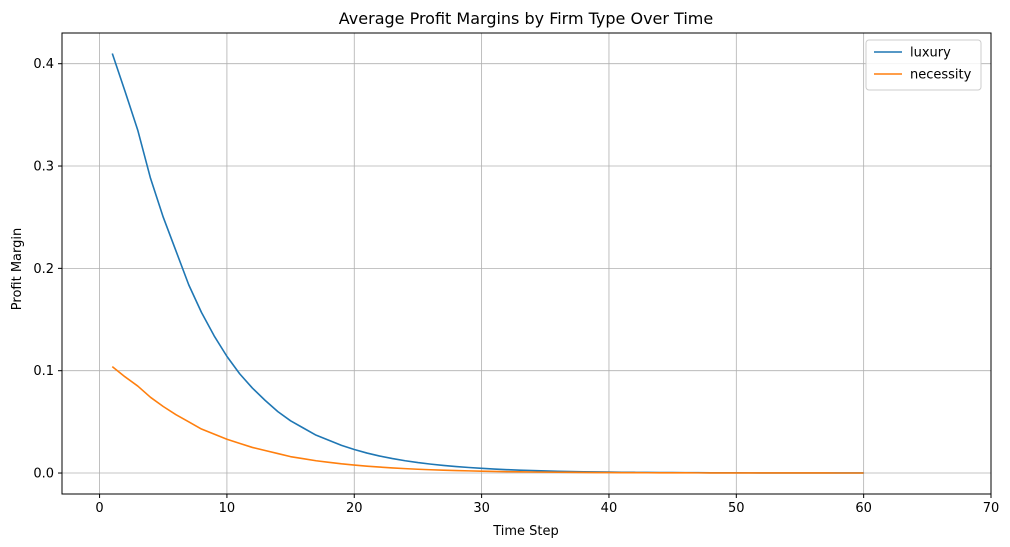 The width and height of the screenshot is (1010, 547). I want to click on x-tick-label: 40, so click(609, 508).